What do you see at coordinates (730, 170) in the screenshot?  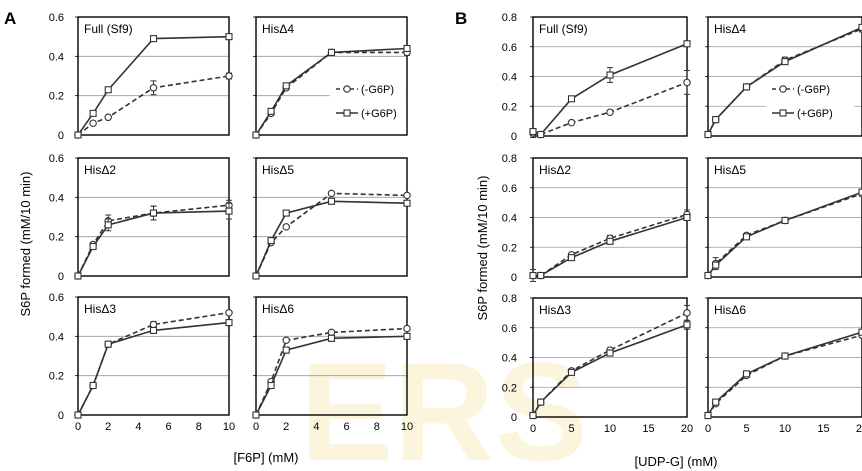 I see `panel-title: HisΔ5` at bounding box center [730, 170].